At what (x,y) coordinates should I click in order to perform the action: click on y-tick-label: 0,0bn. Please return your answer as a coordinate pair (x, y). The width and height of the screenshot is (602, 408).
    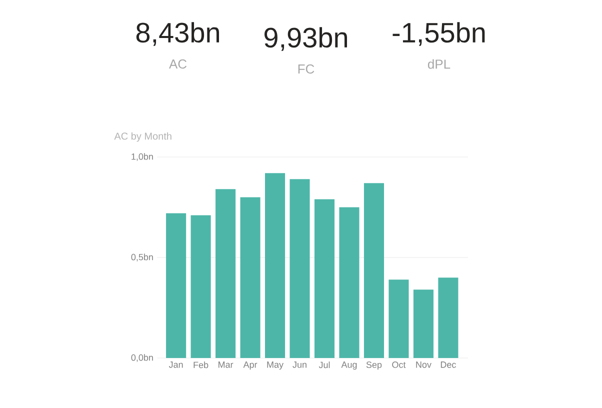
    Looking at the image, I should click on (142, 358).